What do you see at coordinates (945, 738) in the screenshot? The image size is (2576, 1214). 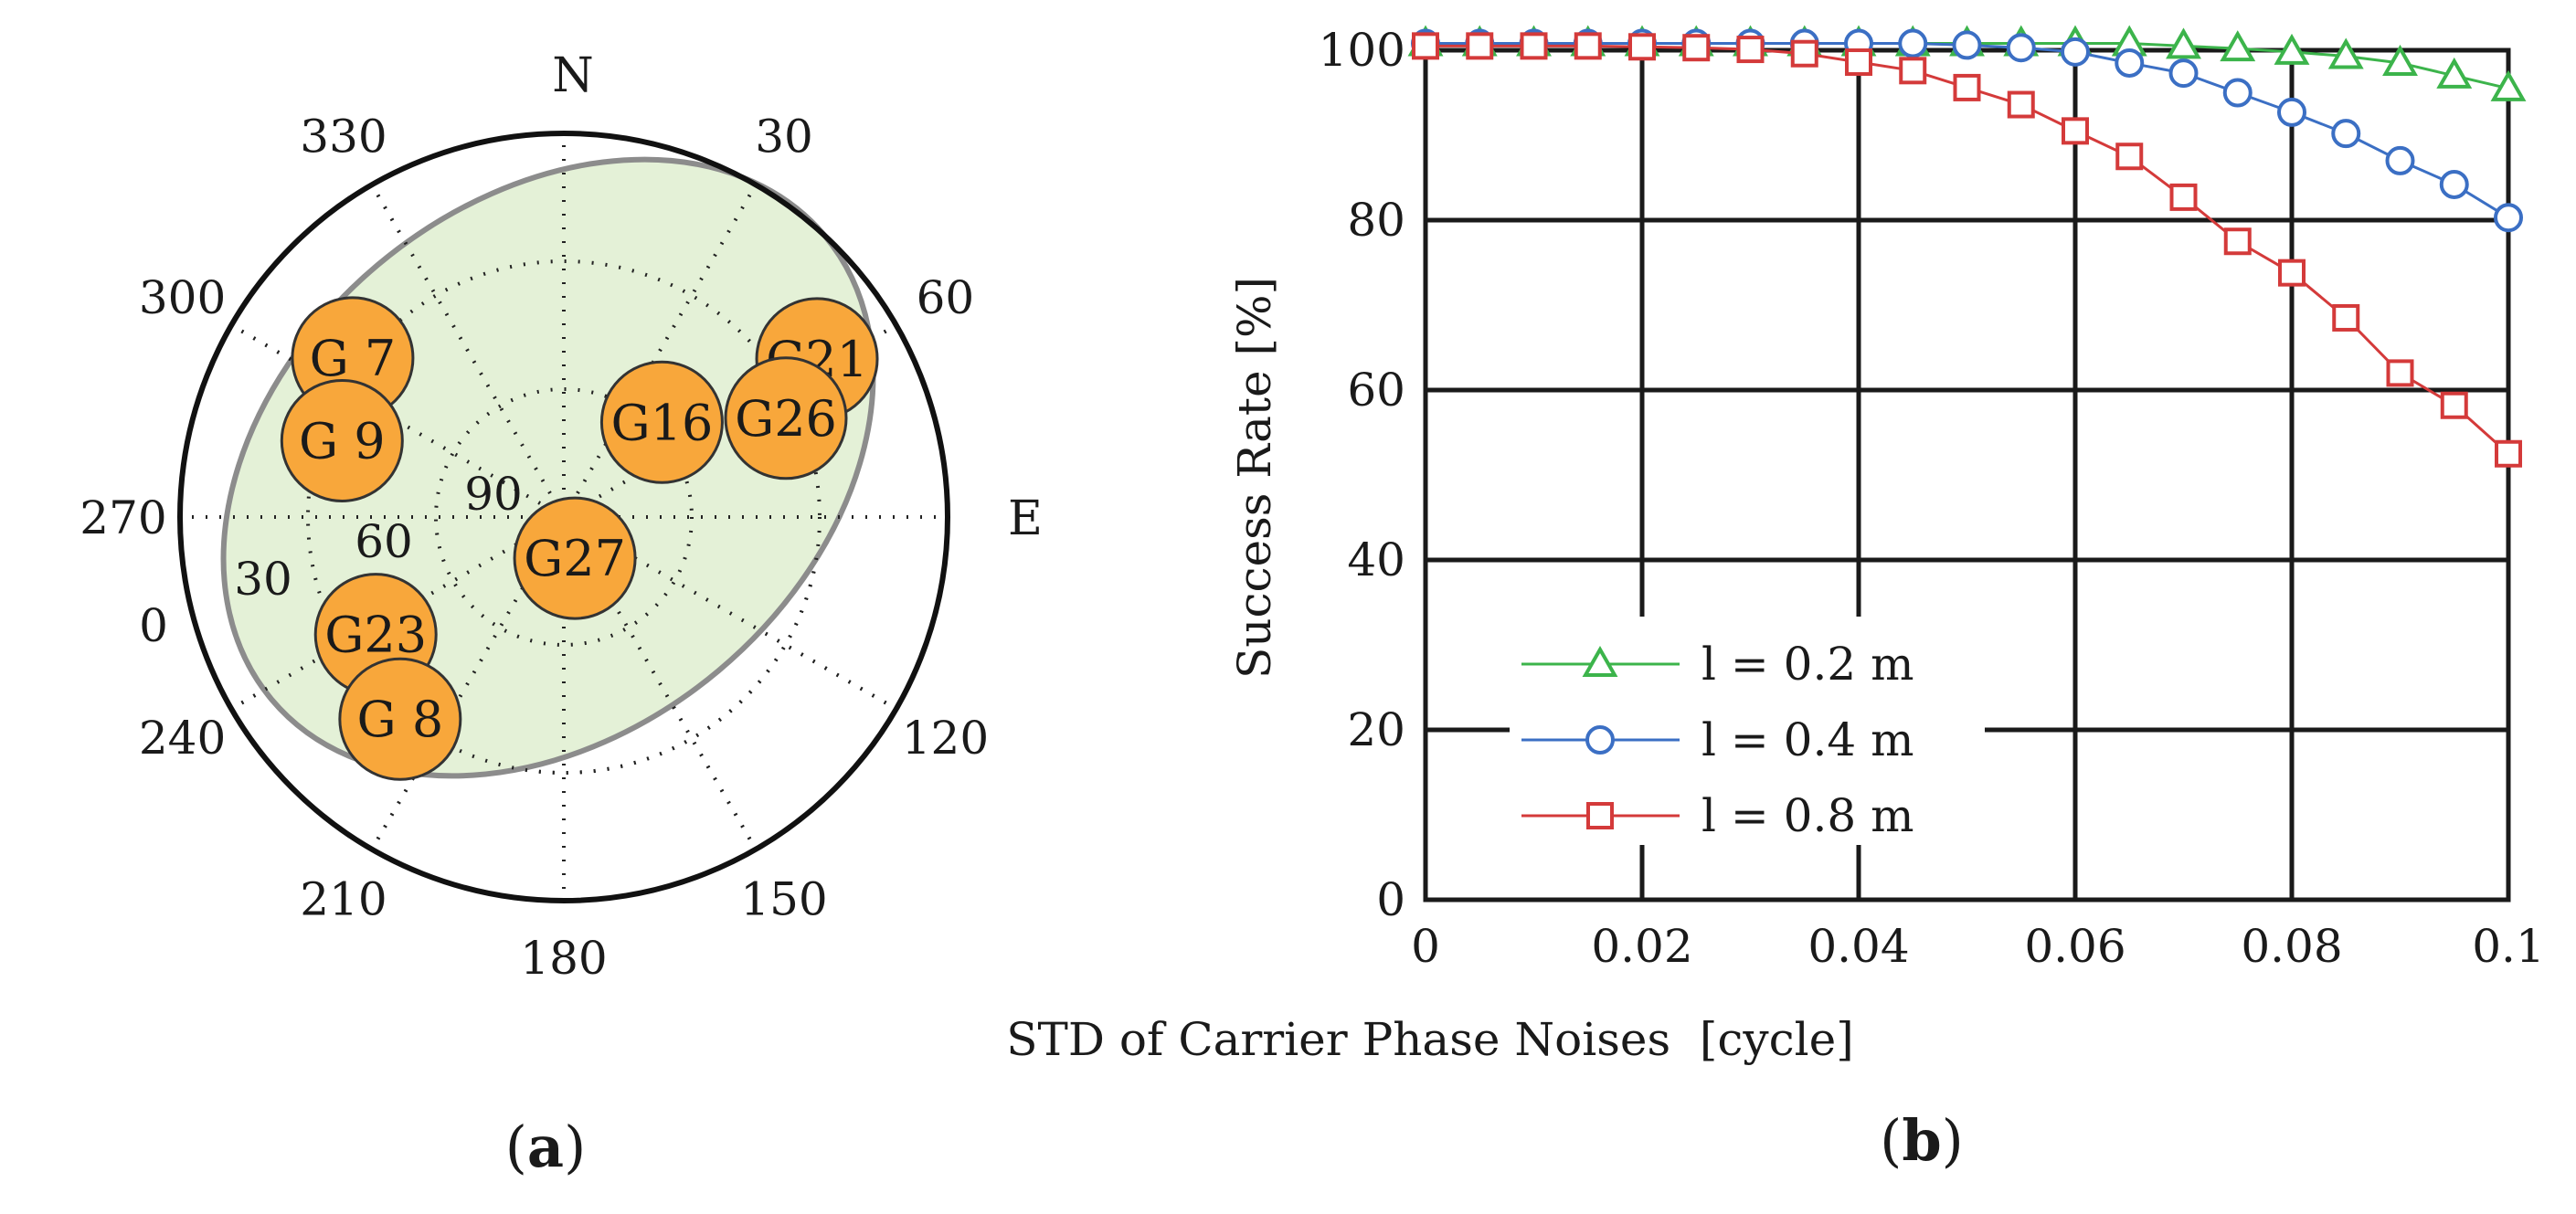 I see `azimuth-label: 120` at bounding box center [945, 738].